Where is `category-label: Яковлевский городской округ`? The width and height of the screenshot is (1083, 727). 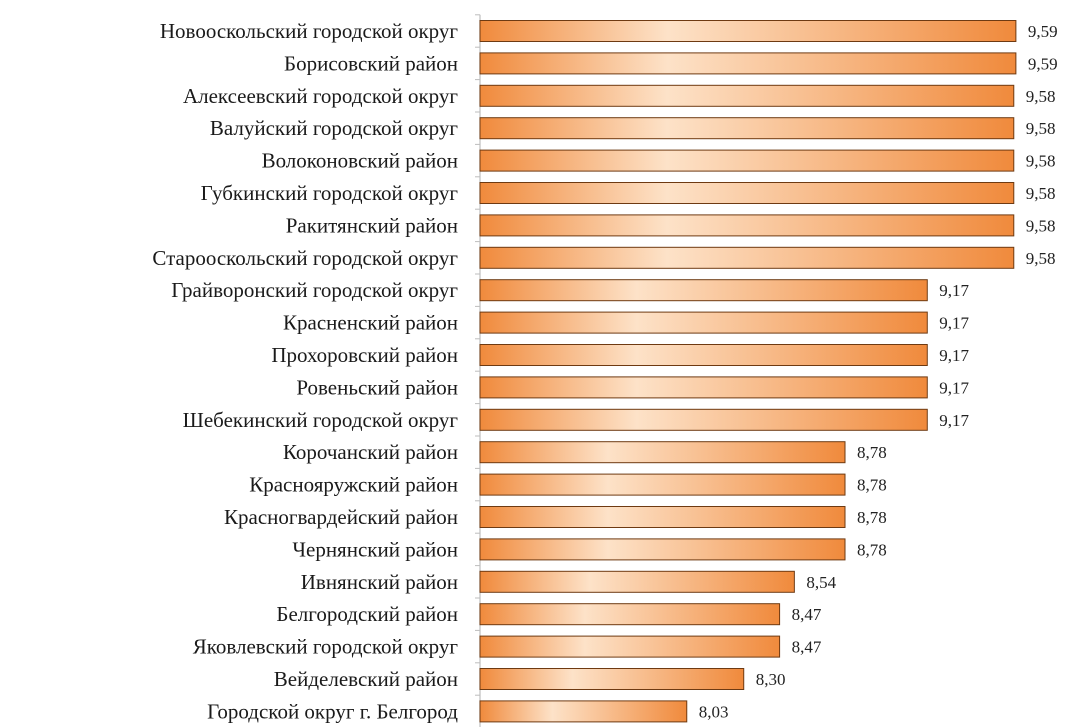
category-label: Яковлевский городской округ is located at coordinates (326, 647).